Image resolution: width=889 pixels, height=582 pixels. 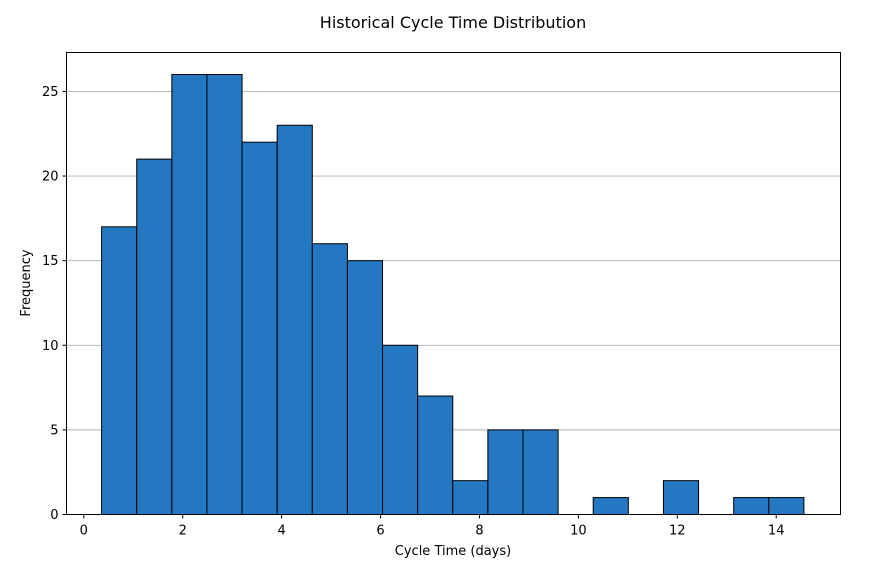 What do you see at coordinates (84, 531) in the screenshot?
I see `x-tick-label: 0` at bounding box center [84, 531].